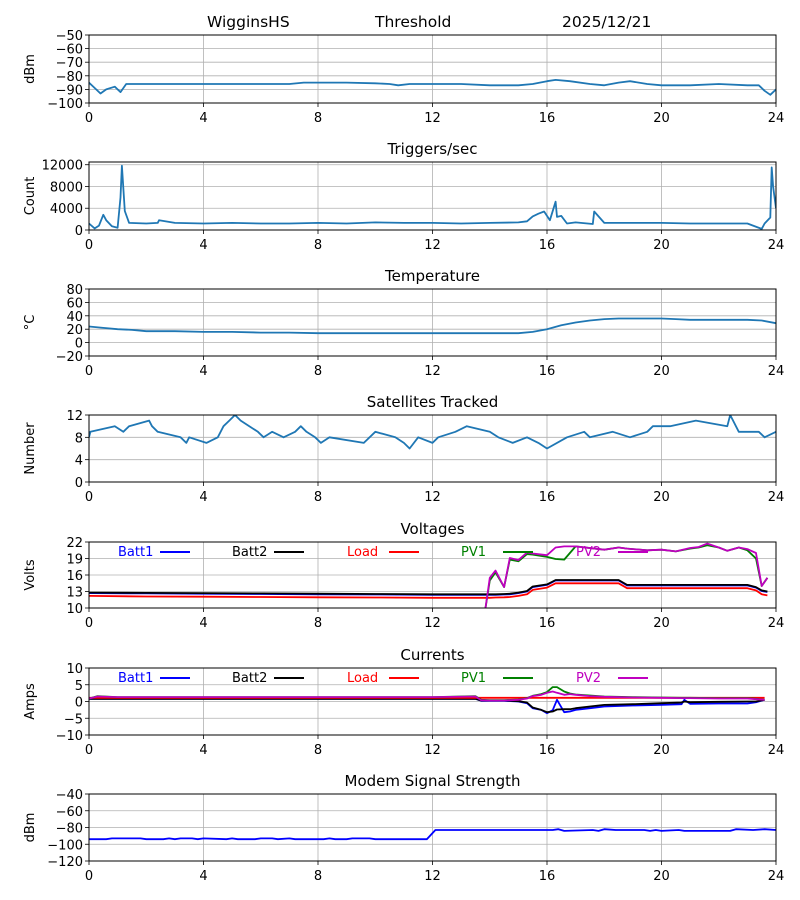  What do you see at coordinates (606, 22) in the screenshot?
I see `header-date: 2025/12/21` at bounding box center [606, 22].